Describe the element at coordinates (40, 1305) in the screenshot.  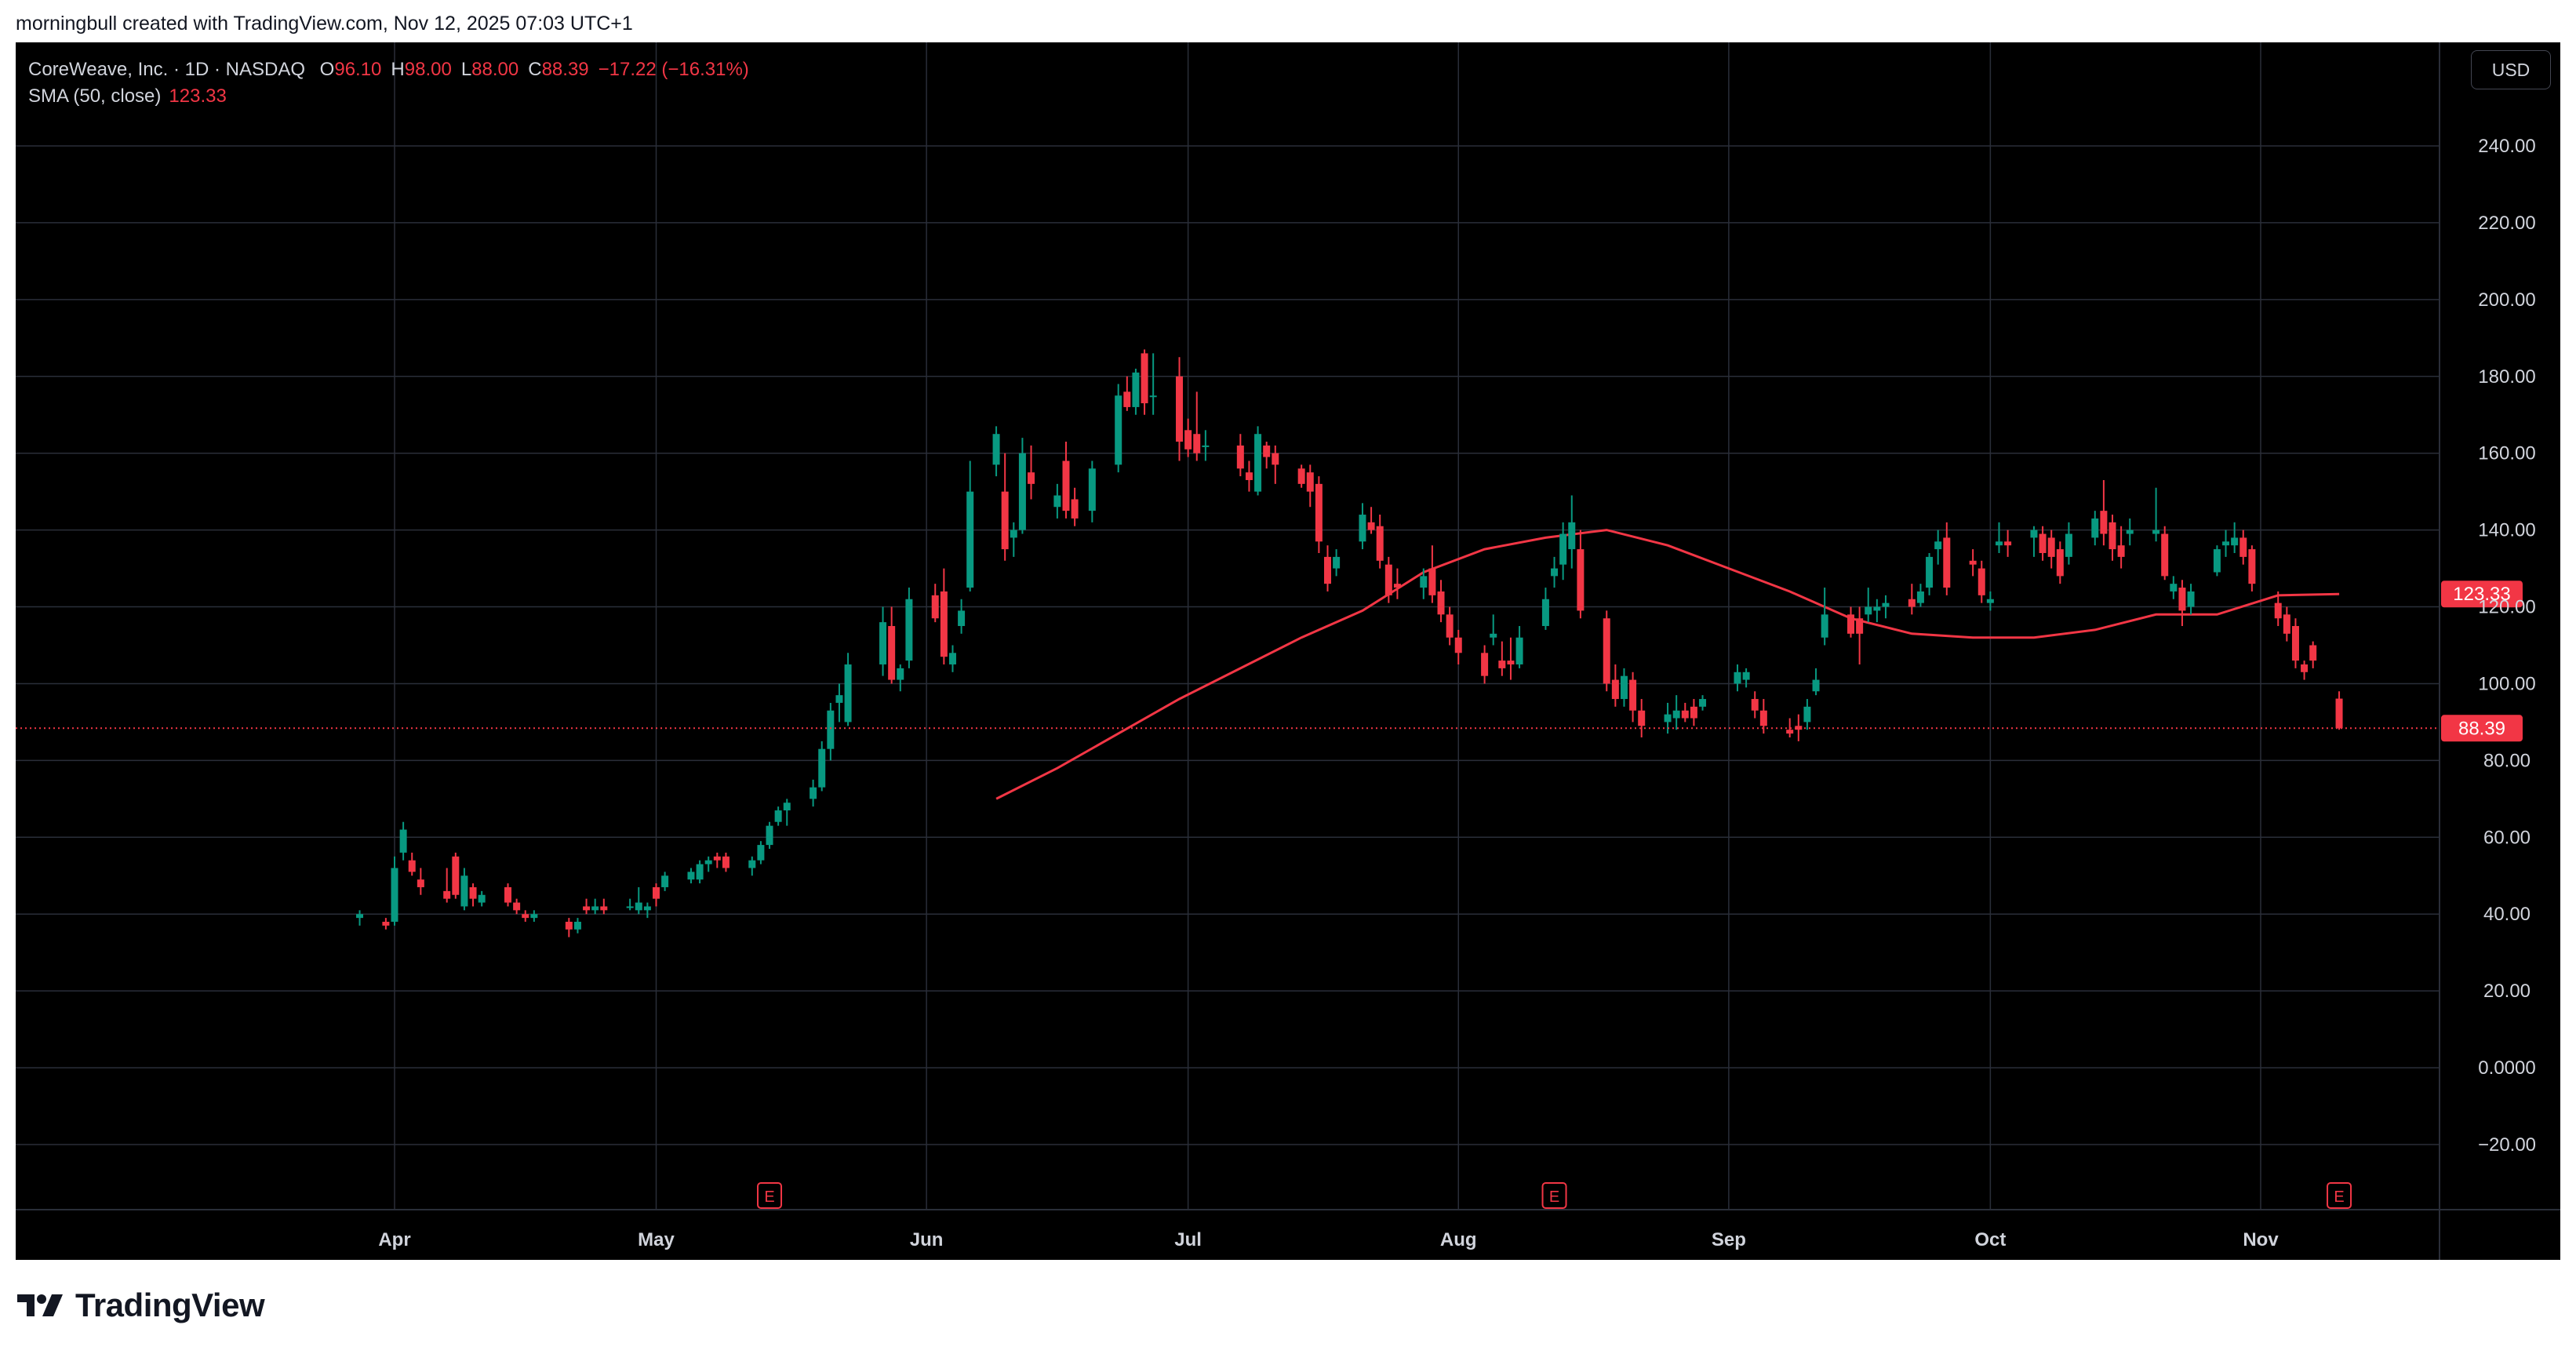
I see `tradingview-logo-icon` at that location.